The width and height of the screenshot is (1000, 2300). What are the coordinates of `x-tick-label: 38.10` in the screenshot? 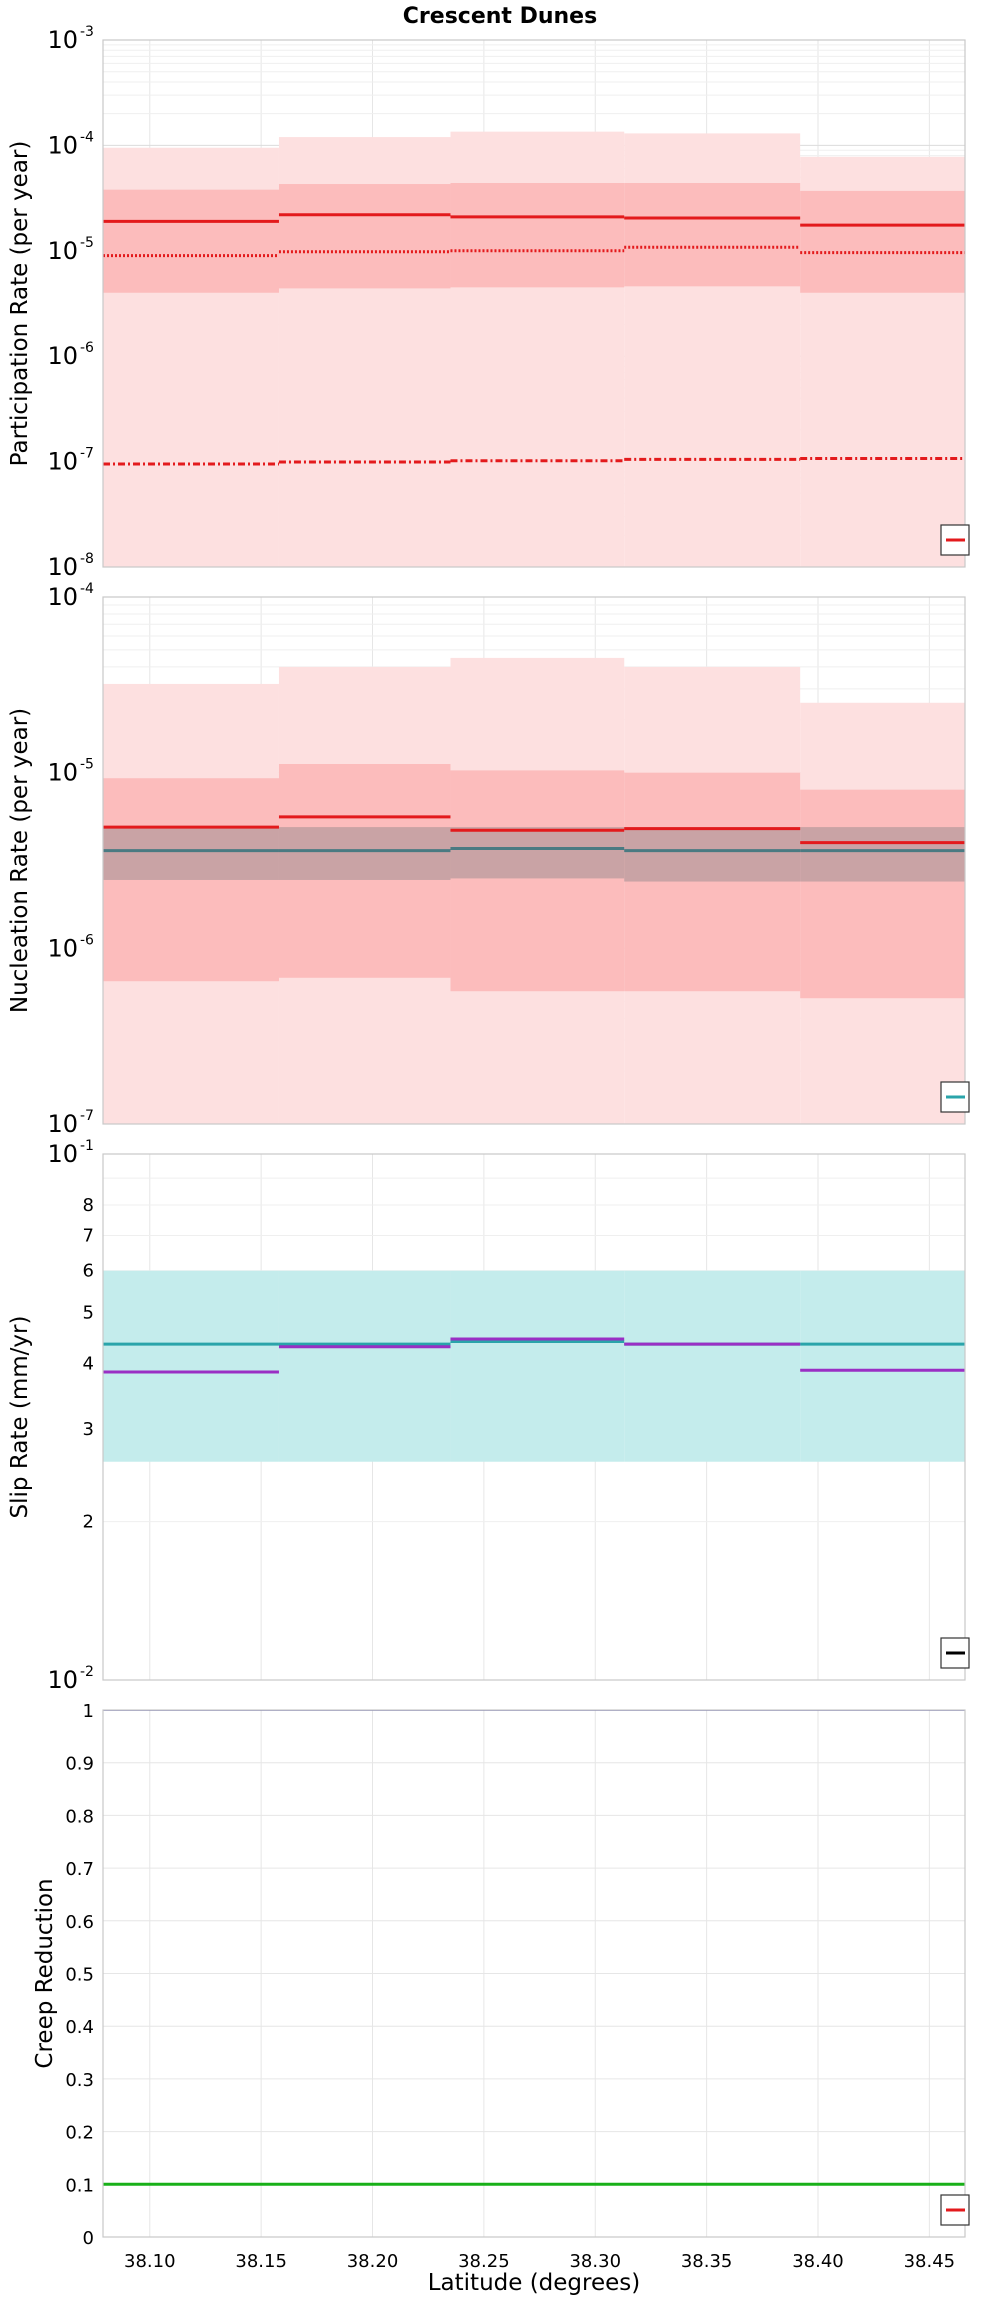 It's located at (150, 2261).